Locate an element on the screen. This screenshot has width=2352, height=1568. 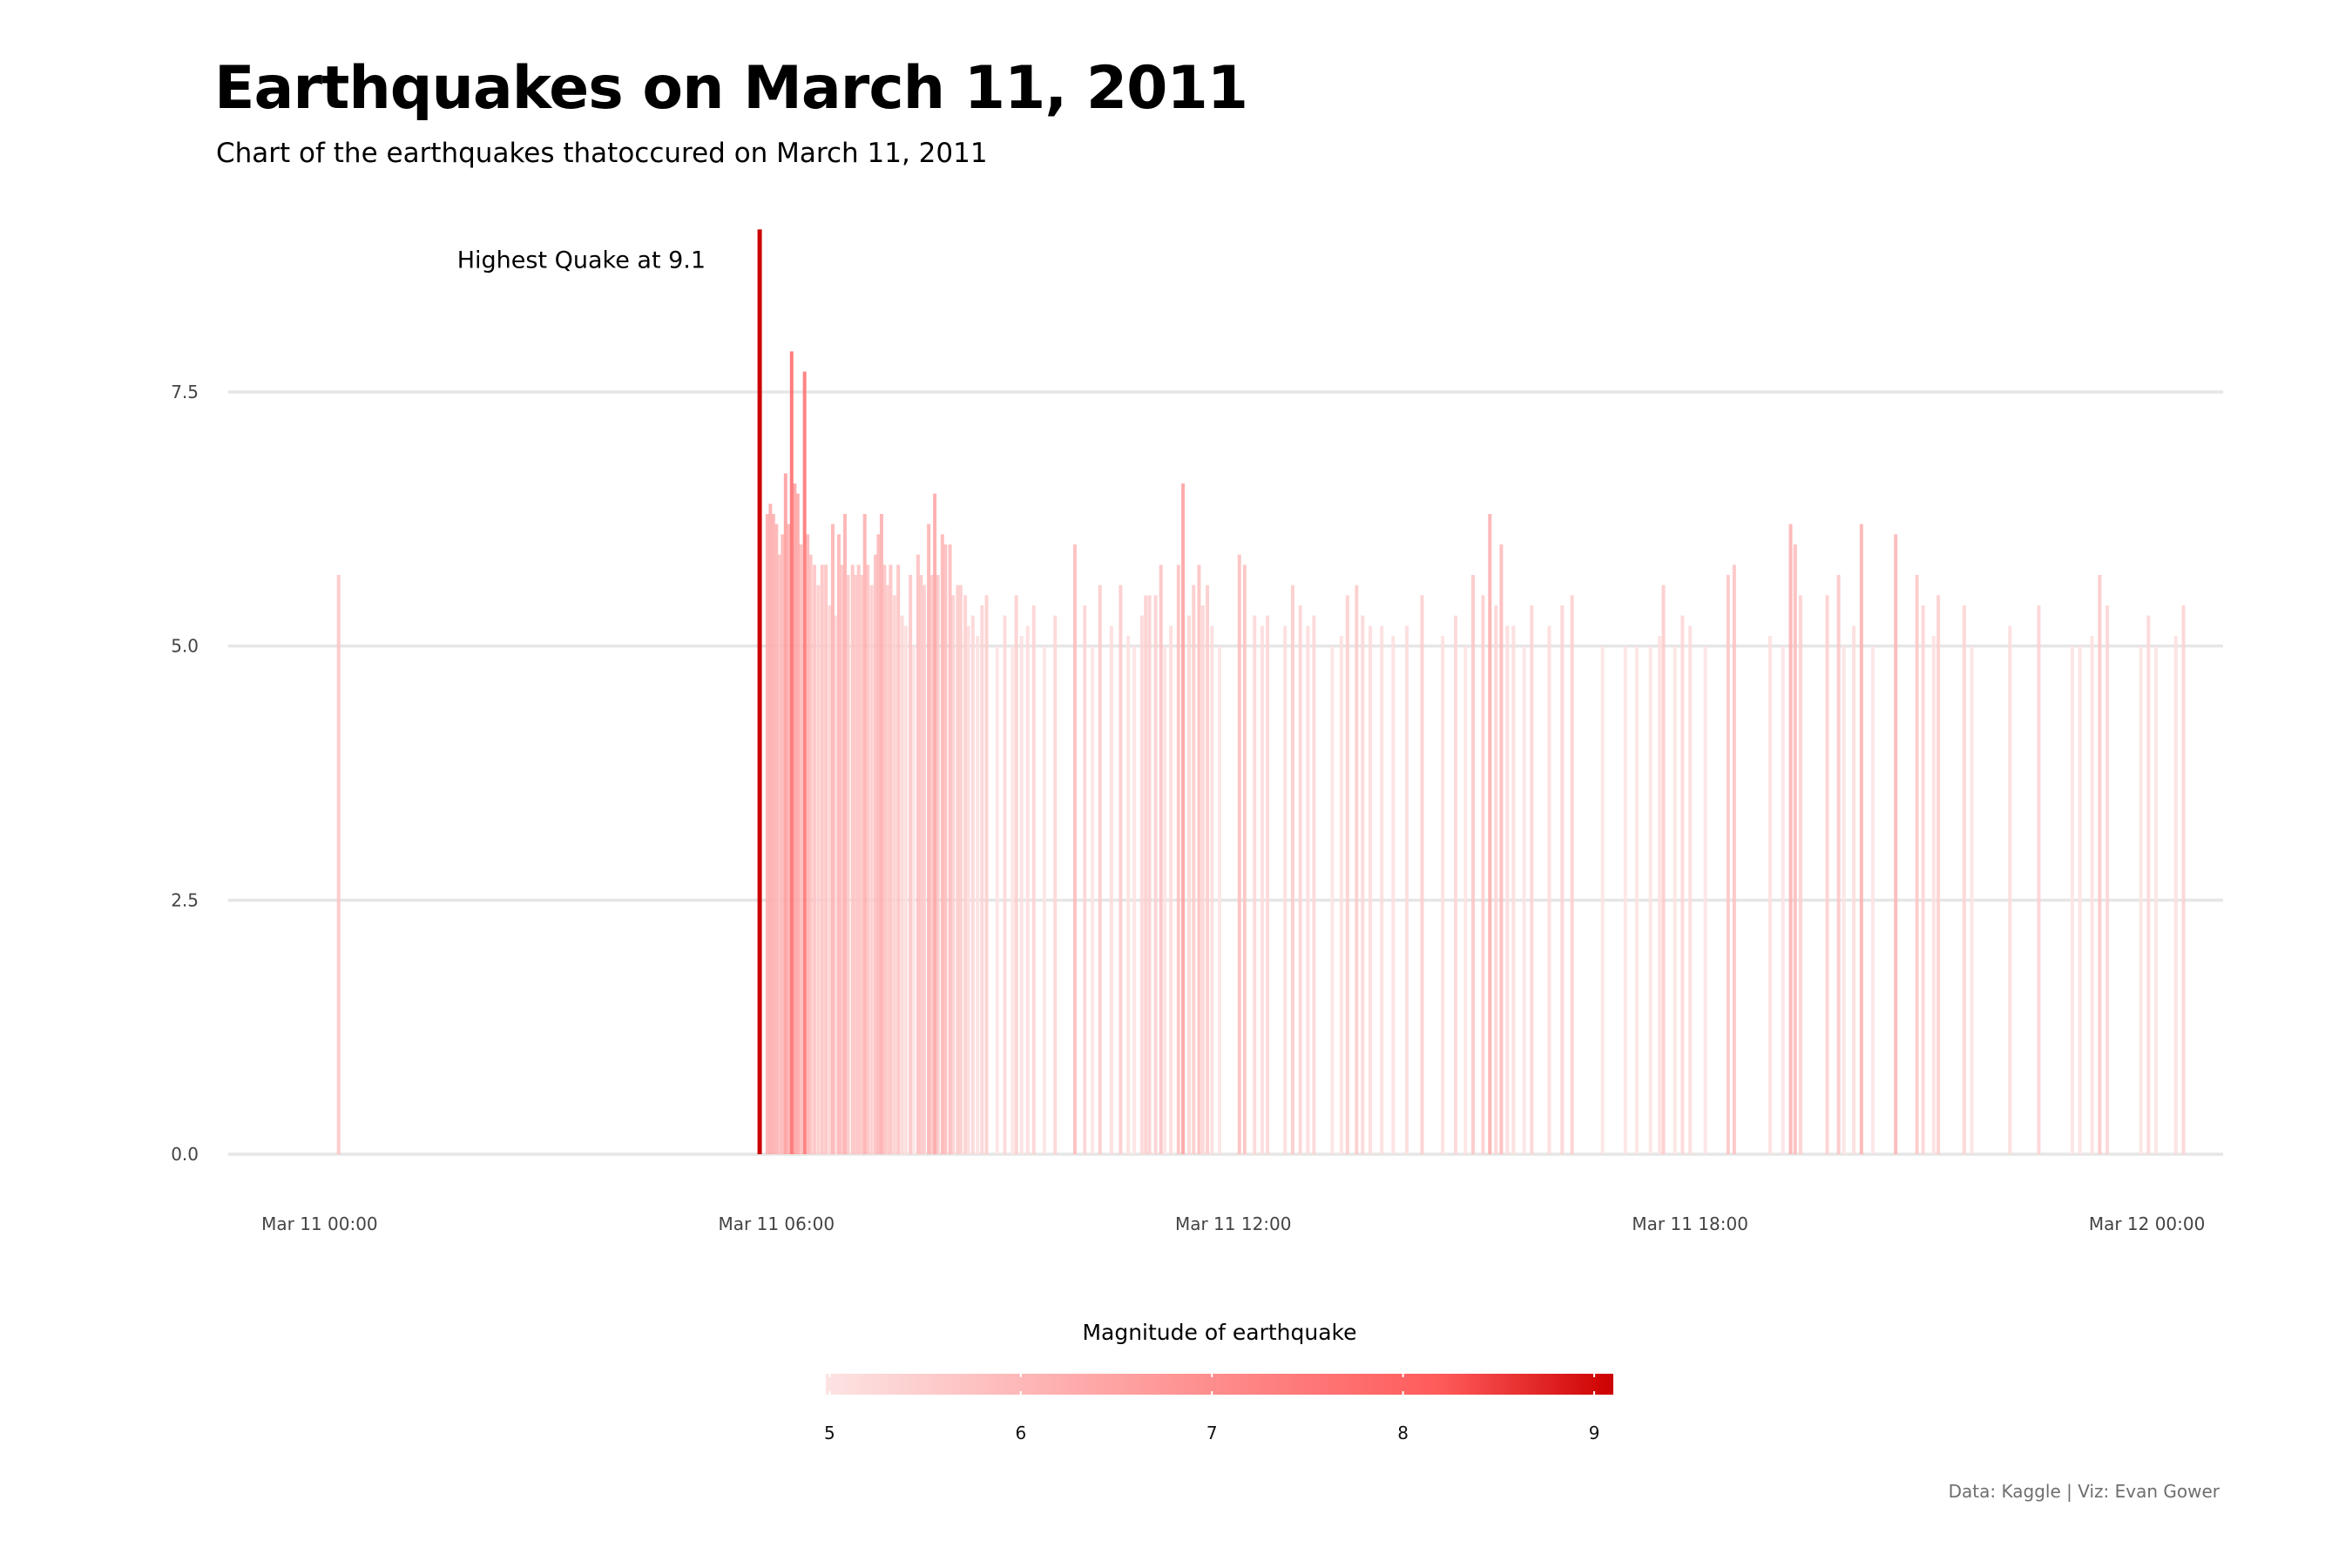
annotation-label: Highest Quake at 9.1 is located at coordinates (581, 260).